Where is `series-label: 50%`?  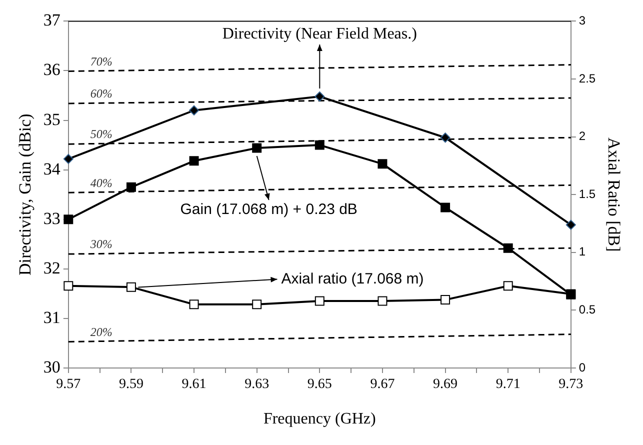 series-label: 50% is located at coordinates (101, 134).